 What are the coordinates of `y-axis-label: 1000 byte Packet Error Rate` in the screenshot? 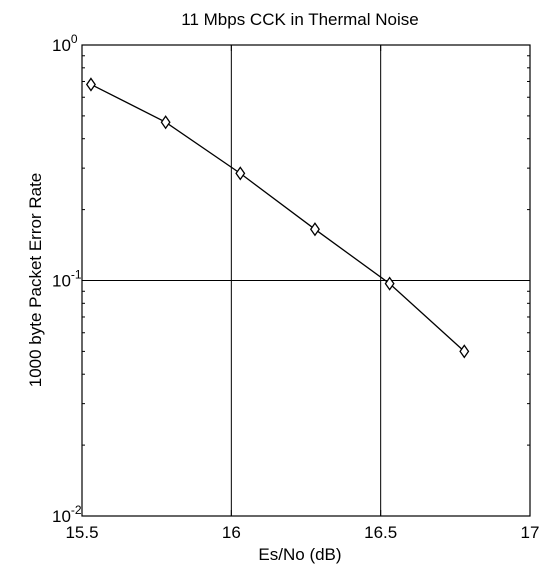 It's located at (35, 280).